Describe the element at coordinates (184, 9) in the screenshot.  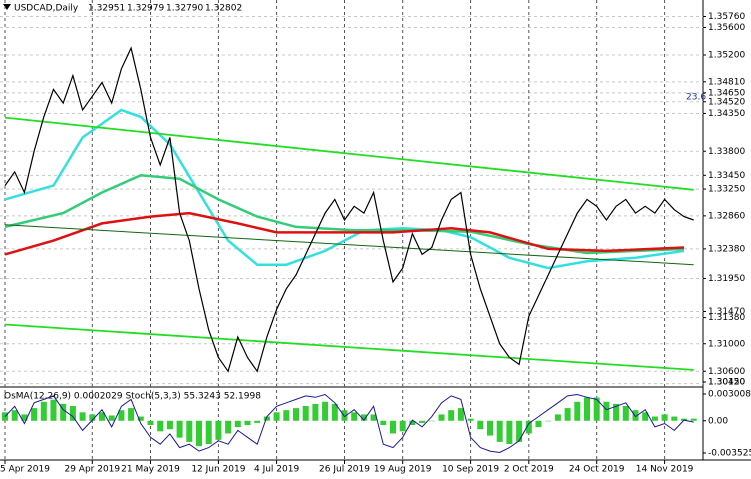
I see `header-value: 1.32790` at that location.